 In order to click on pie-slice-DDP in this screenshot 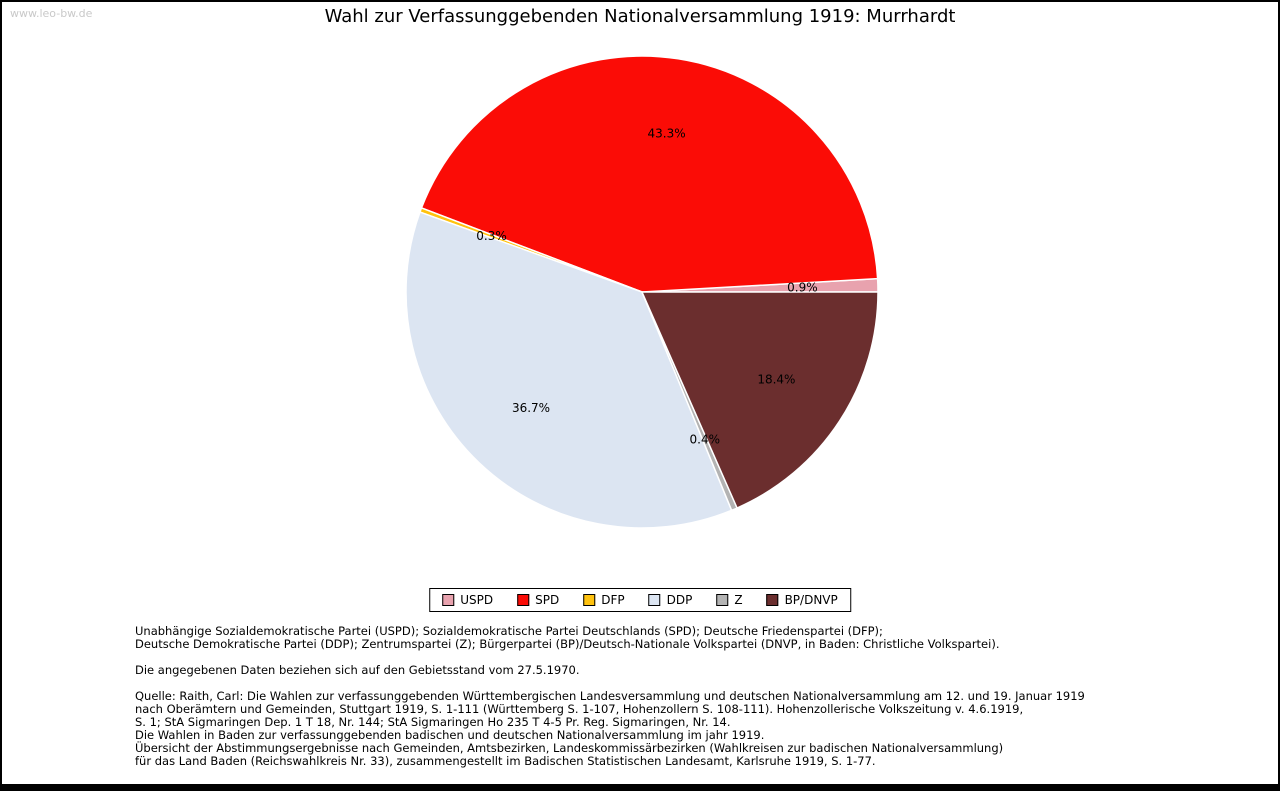, I will do `click(569, 370)`.